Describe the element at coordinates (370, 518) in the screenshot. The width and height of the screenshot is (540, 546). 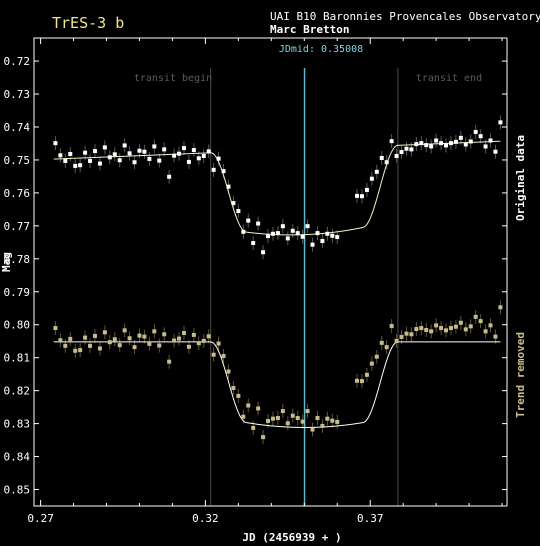
I see `x-tick-label: 0.37` at that location.